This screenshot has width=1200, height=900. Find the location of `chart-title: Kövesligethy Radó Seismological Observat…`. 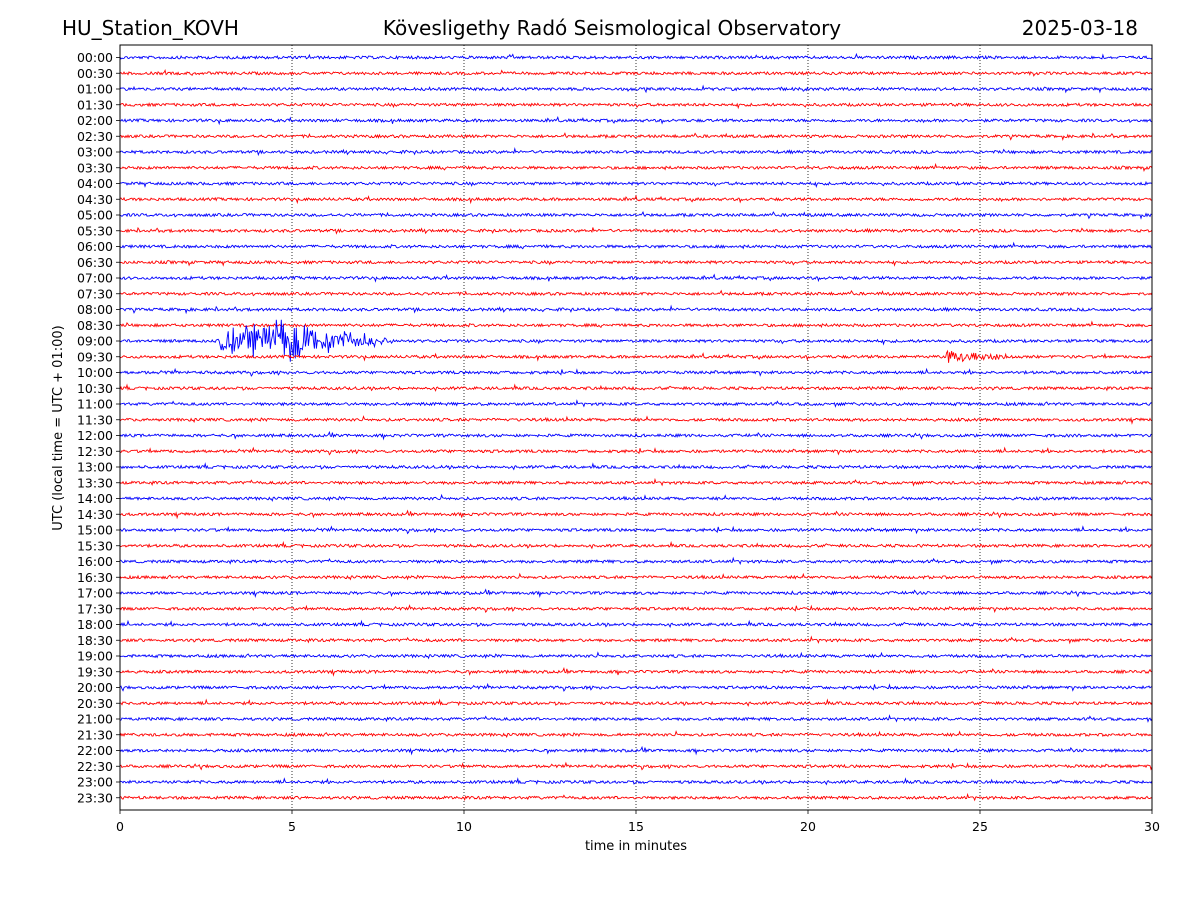

chart-title: Kövesligethy Radó Seismological Observat… is located at coordinates (612, 28).